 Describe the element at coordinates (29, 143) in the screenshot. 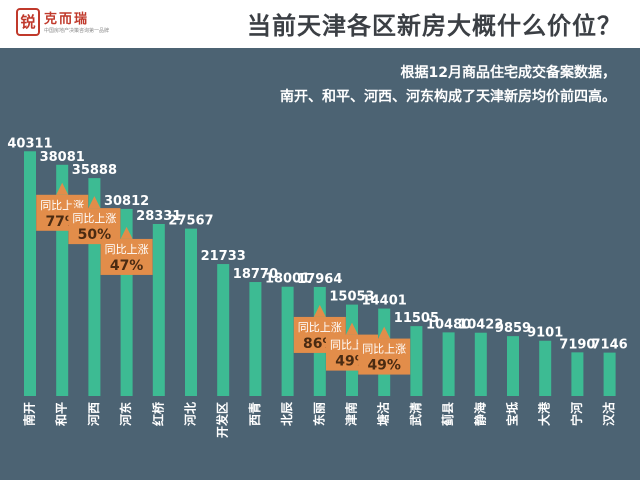

I see `value-label-0: 40311` at that location.